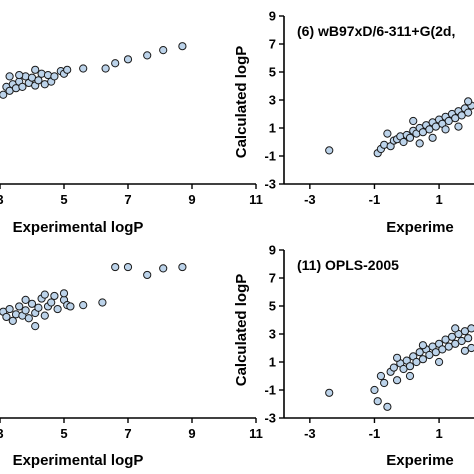 The height and width of the screenshot is (474, 474). What do you see at coordinates (375, 433) in the screenshot?
I see `x-tick-label: -1` at bounding box center [375, 433].